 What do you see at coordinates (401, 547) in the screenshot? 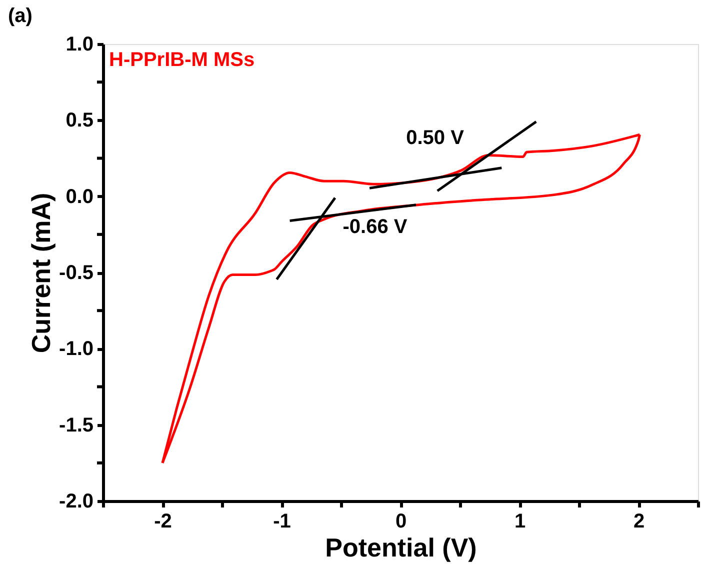
I see `x-axis-title: Potential (V)` at bounding box center [401, 547].